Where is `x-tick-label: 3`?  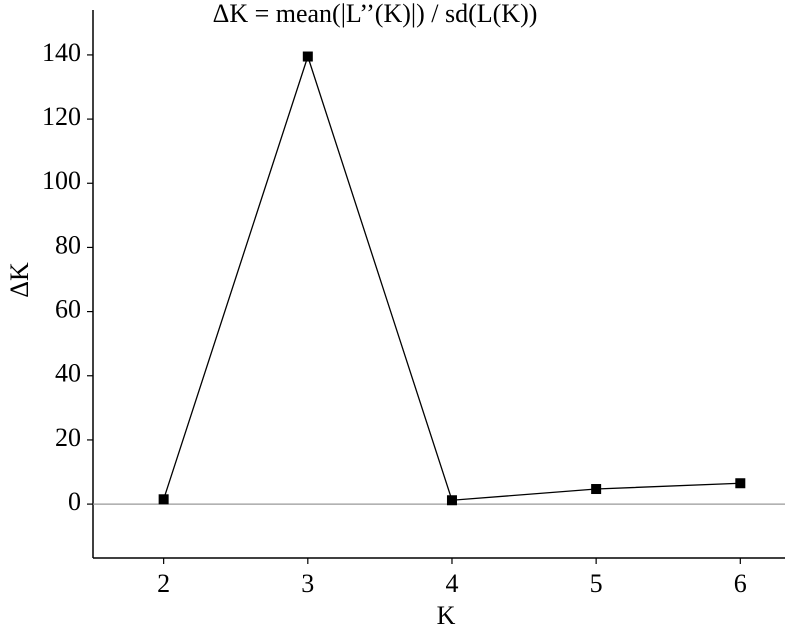
x-tick-label: 3 is located at coordinates (307, 583).